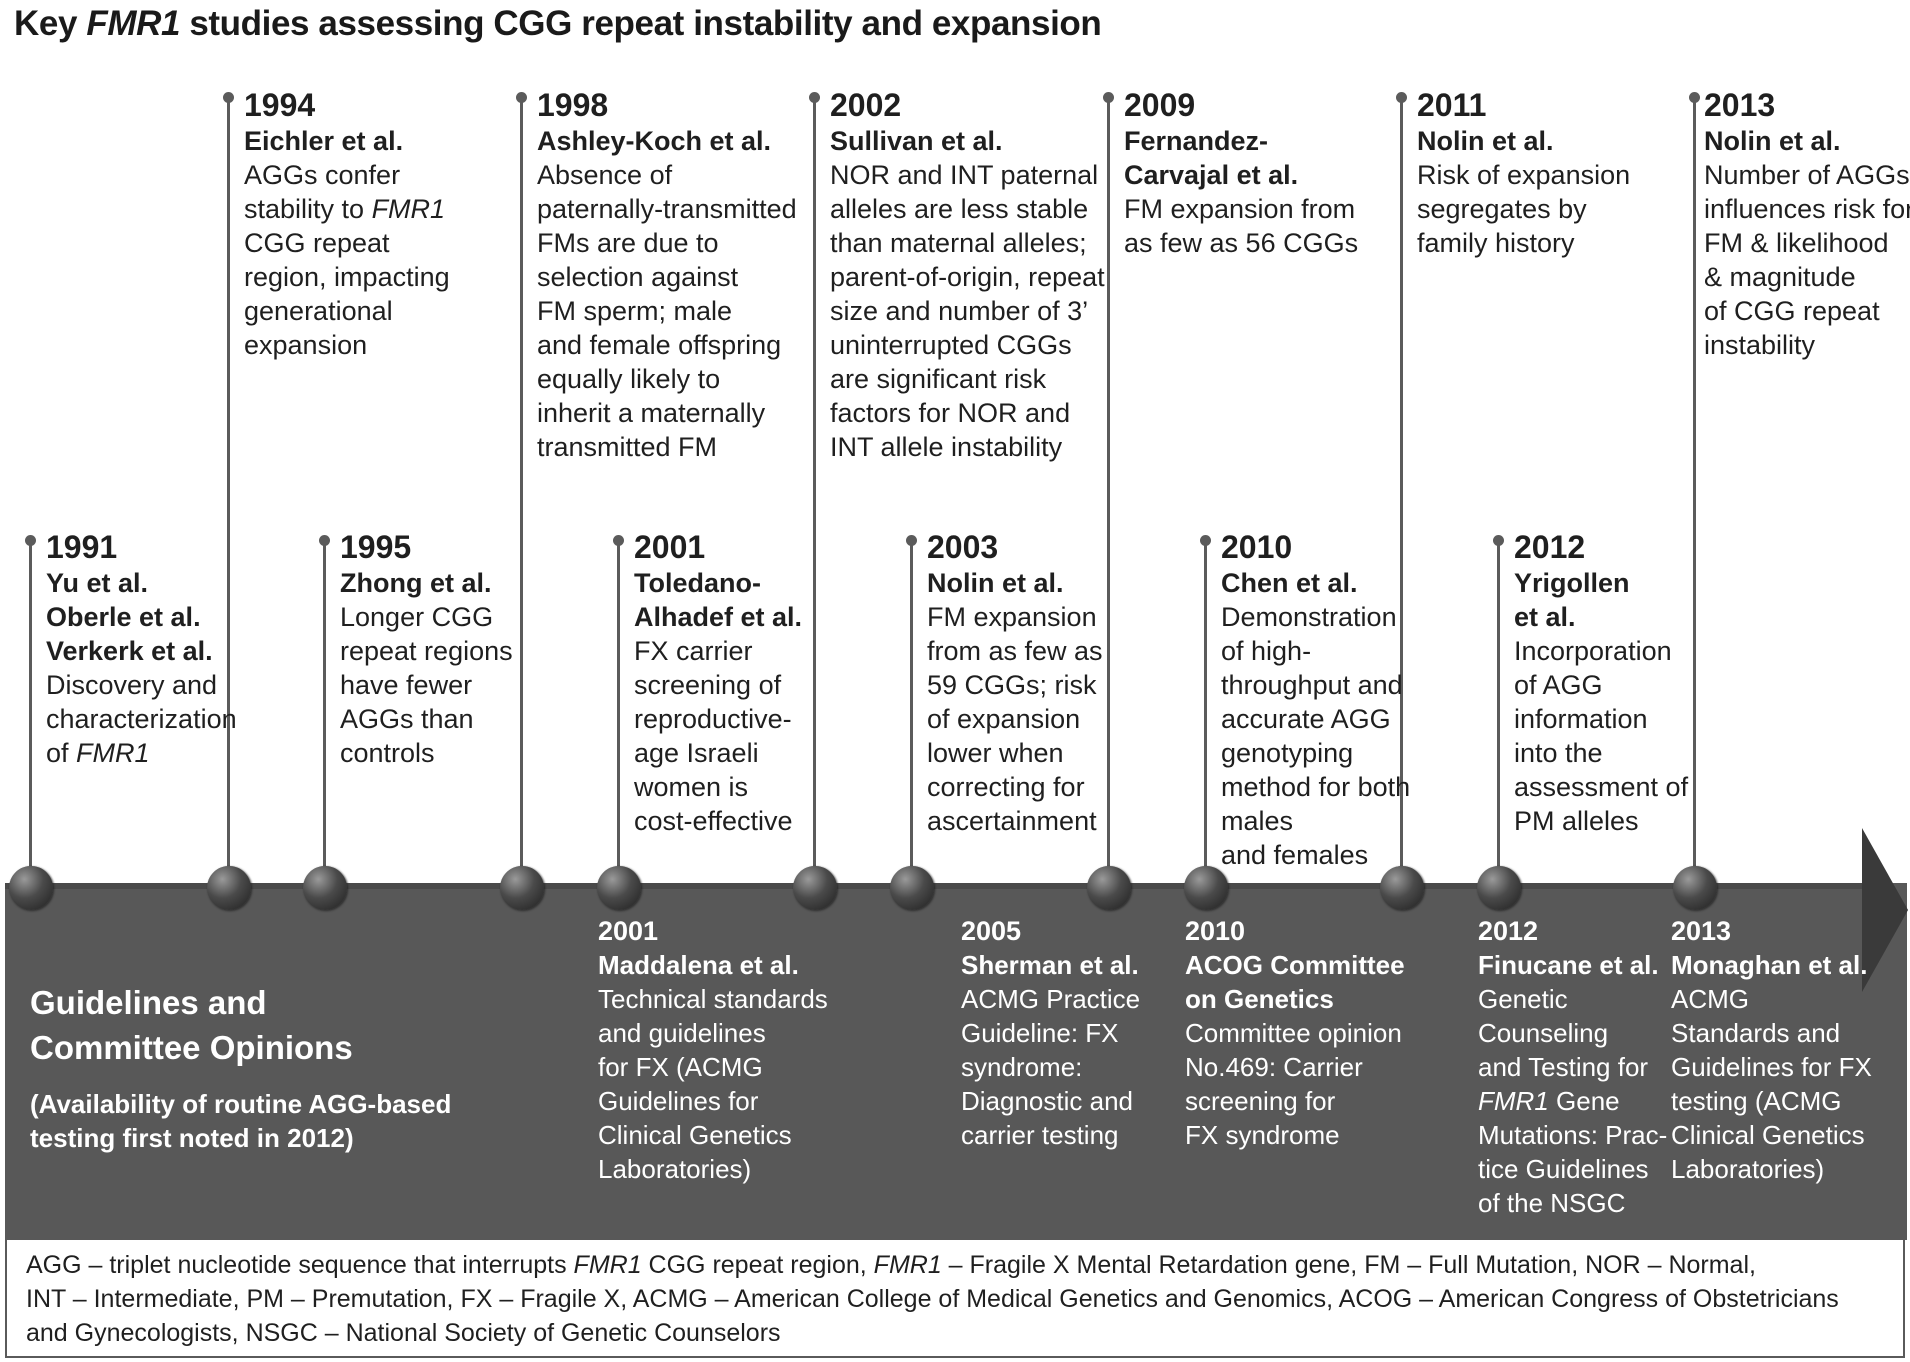 This screenshot has width=1910, height=1362. I want to click on event-desc: into the, so click(1558, 753).